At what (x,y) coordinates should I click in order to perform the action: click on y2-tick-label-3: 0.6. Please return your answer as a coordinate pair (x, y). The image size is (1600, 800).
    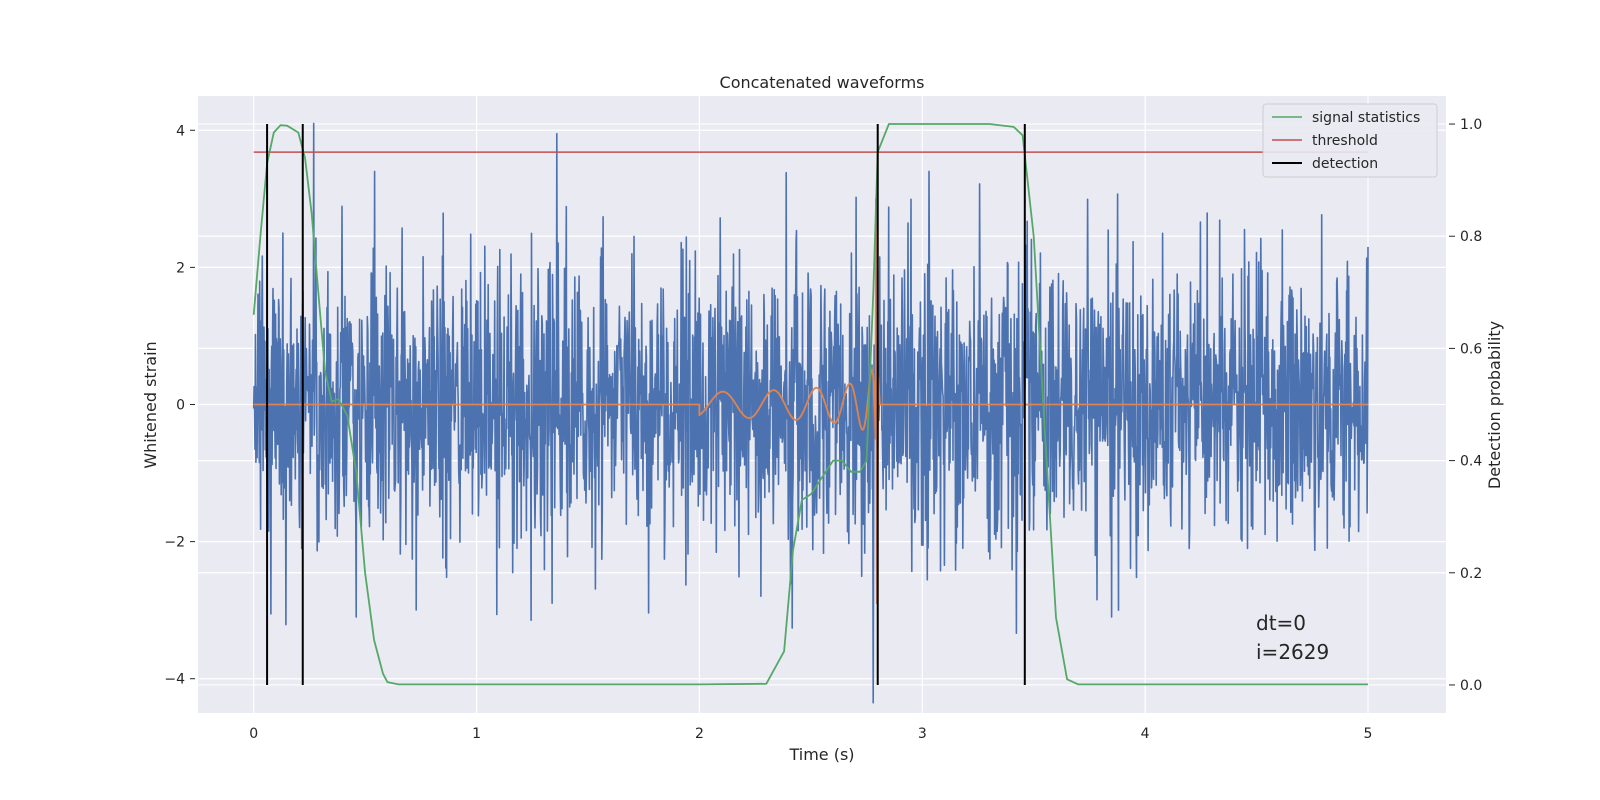
    Looking at the image, I should click on (1471, 349).